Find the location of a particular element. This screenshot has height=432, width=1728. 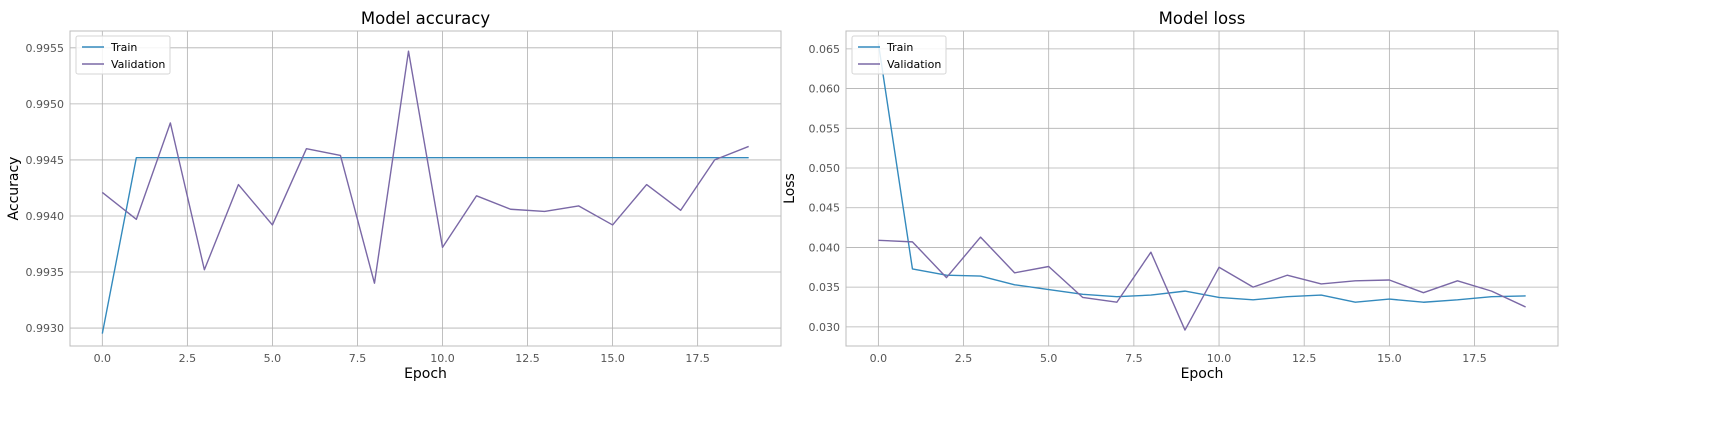

accuracy-y-tick-label: 0.9935 is located at coordinates (45, 272).